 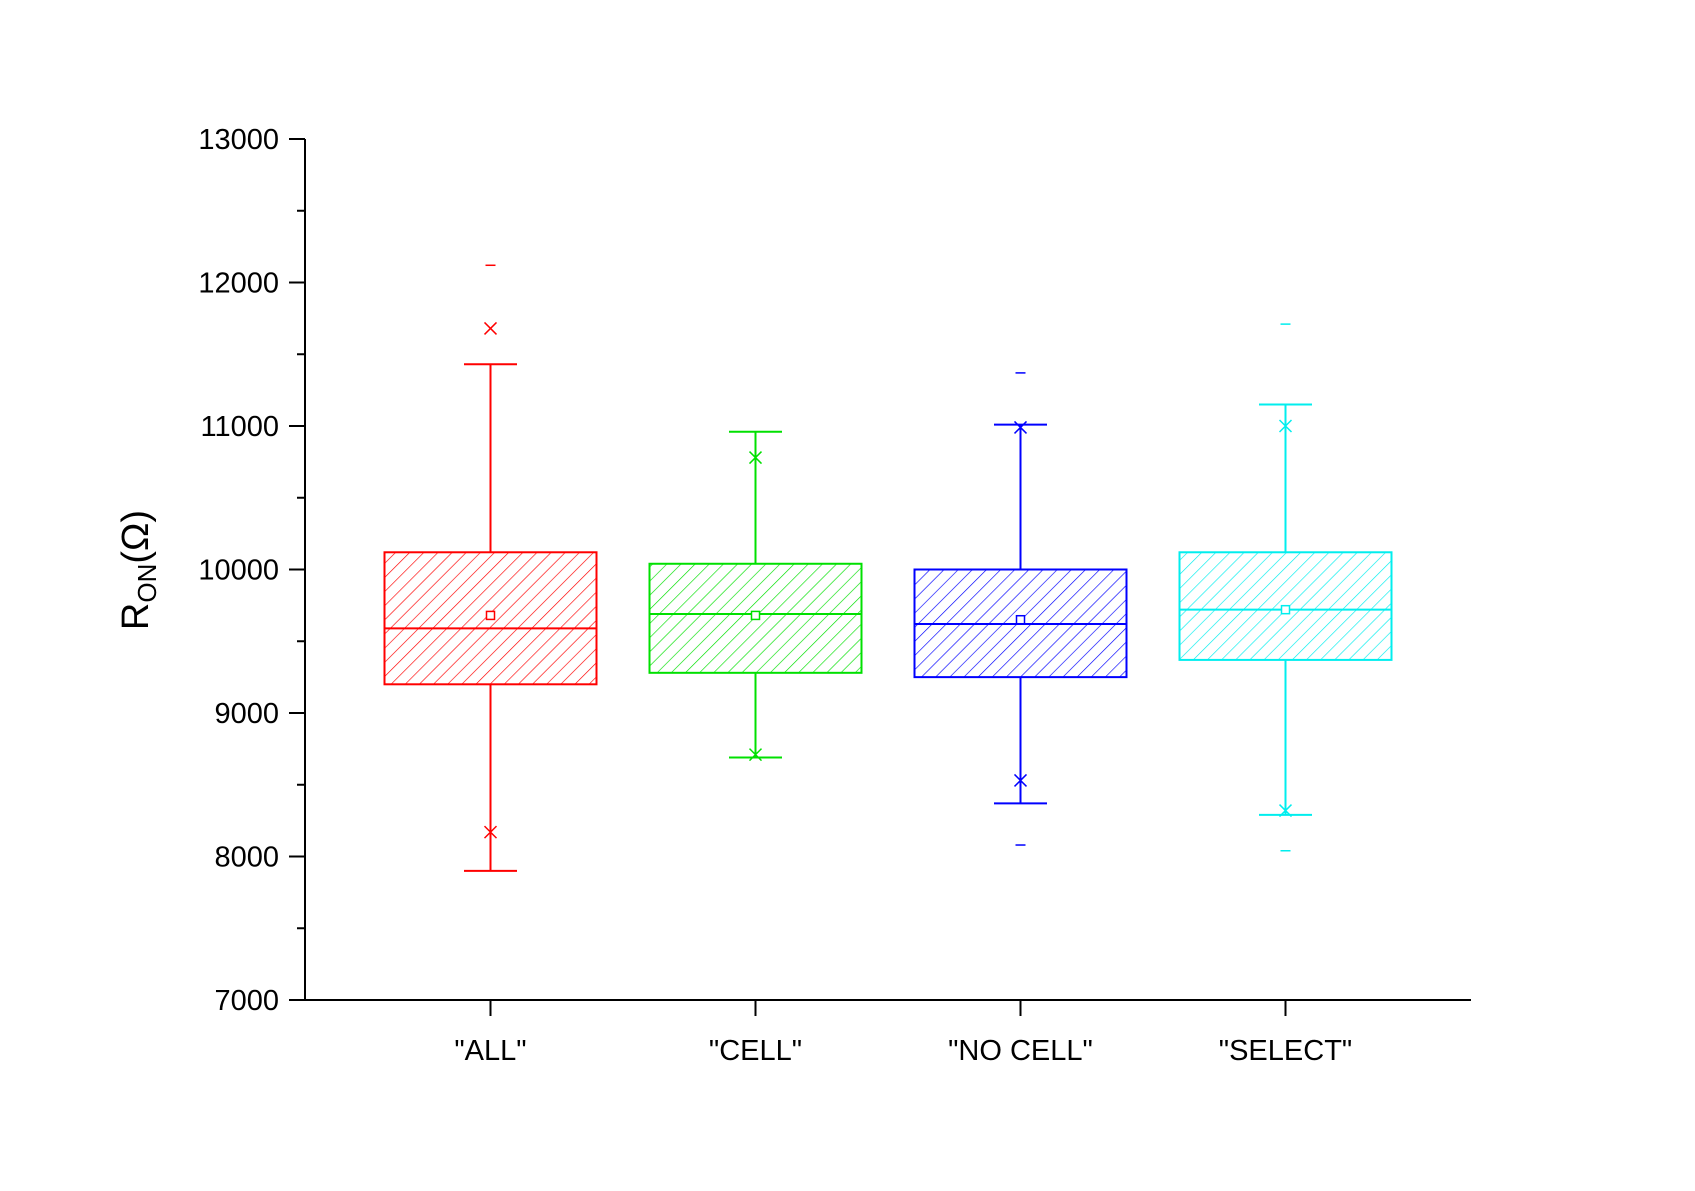 What do you see at coordinates (136, 616) in the screenshot?
I see `y-axis-title-main: R` at bounding box center [136, 616].